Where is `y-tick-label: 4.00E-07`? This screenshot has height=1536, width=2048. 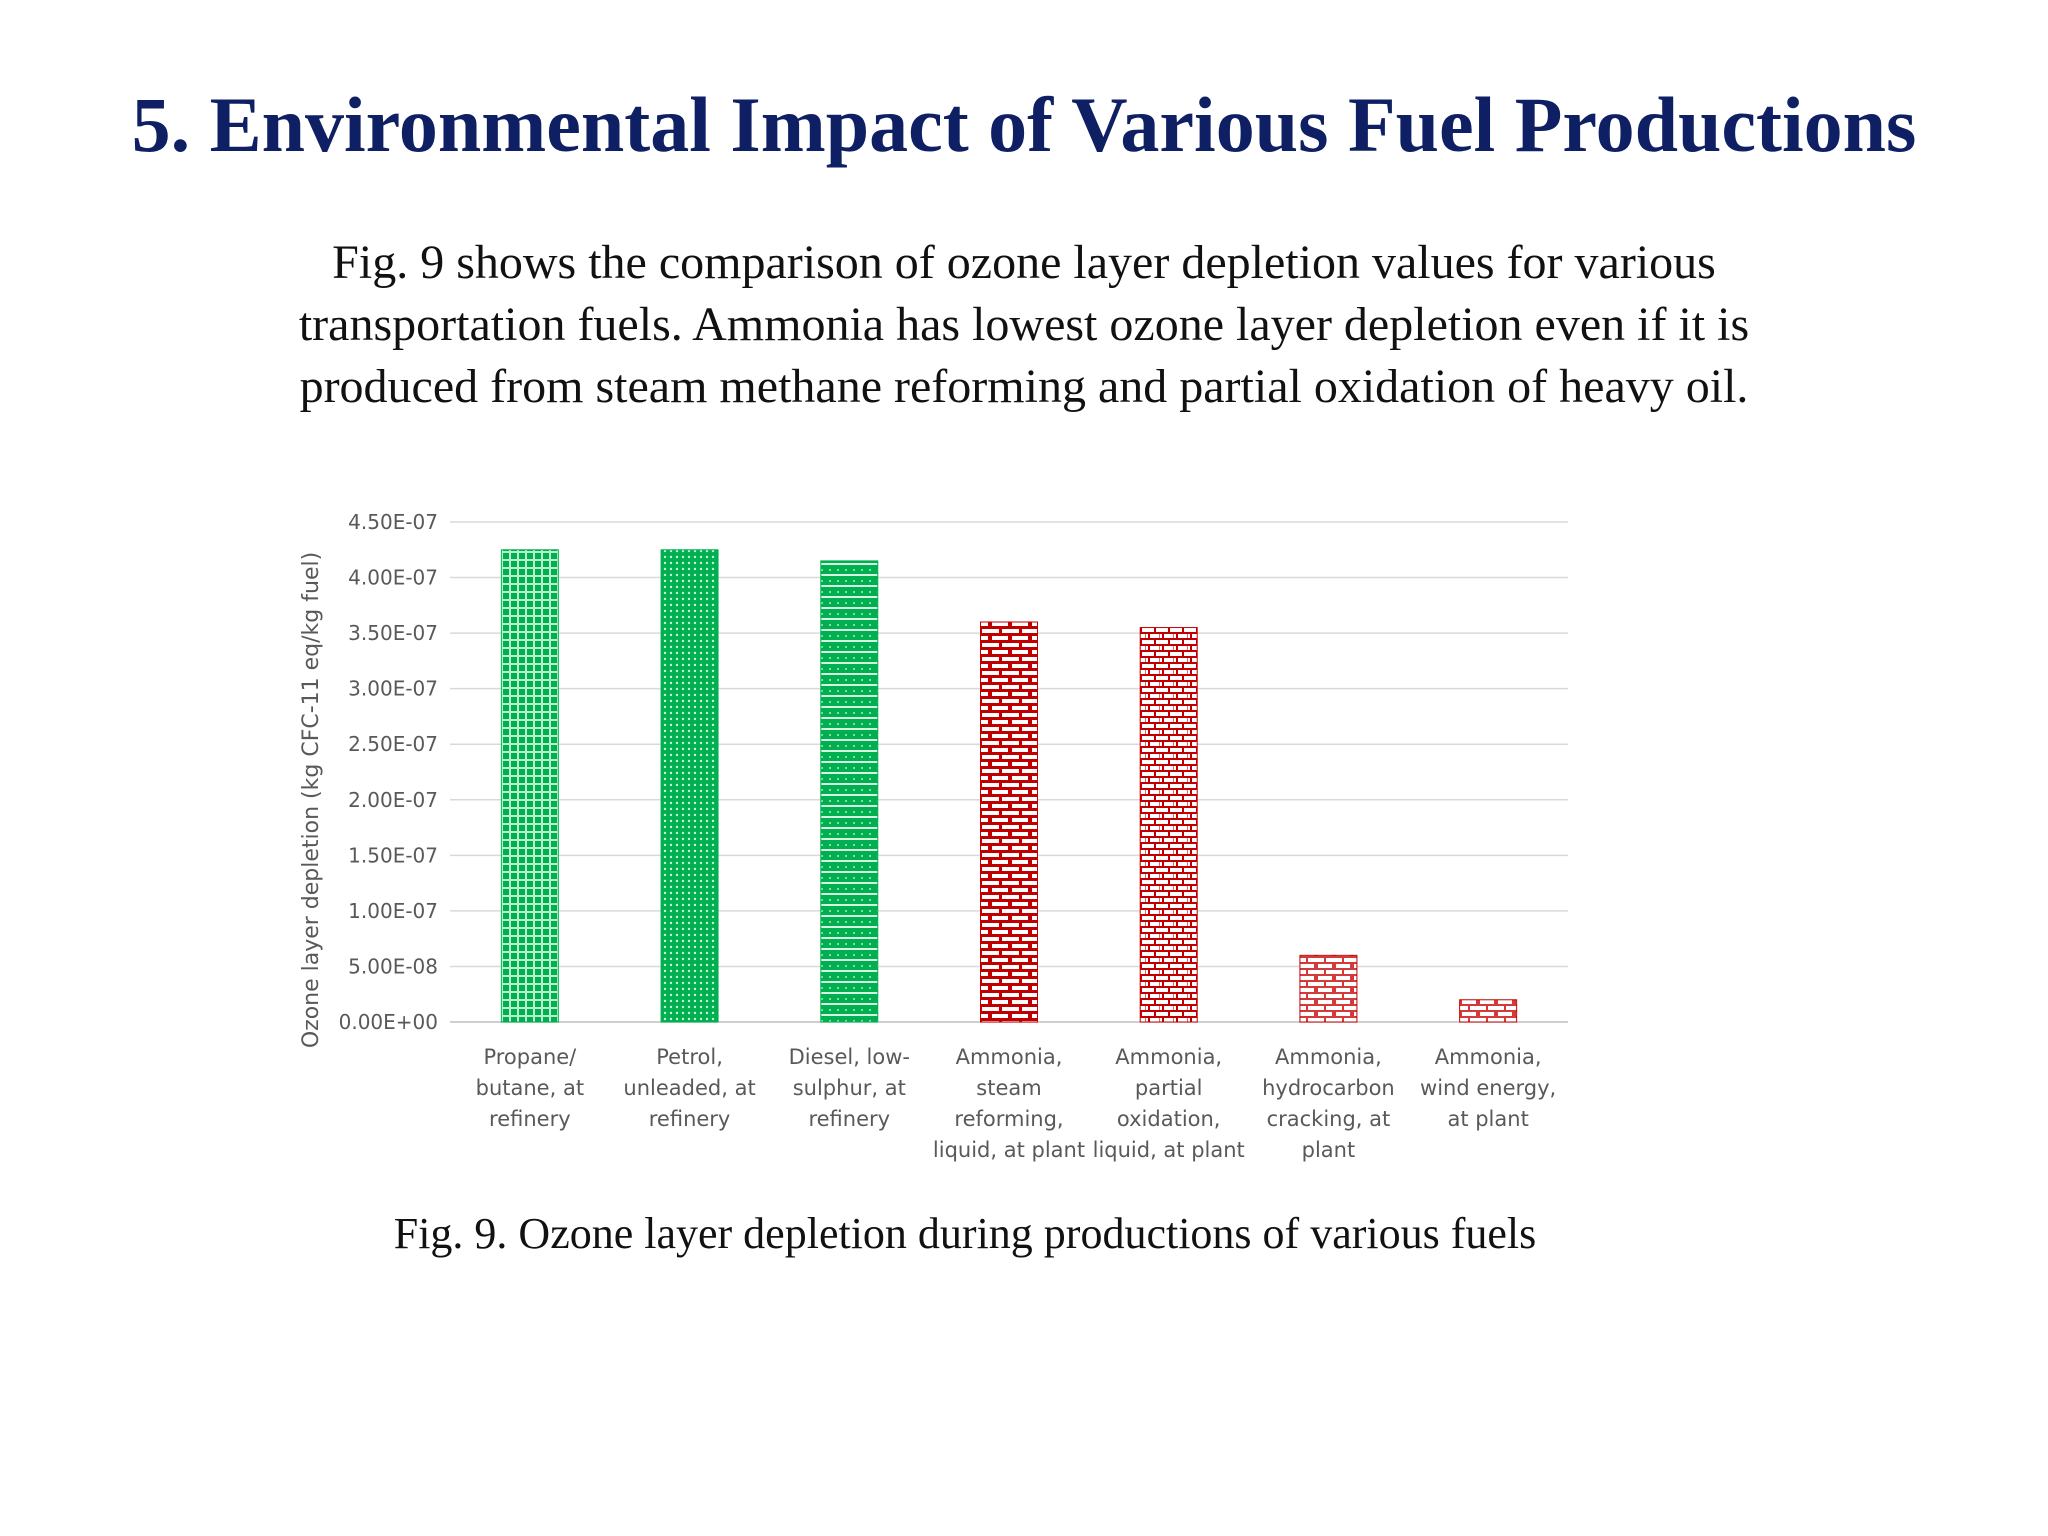
y-tick-label: 4.00E-07 is located at coordinates (393, 578).